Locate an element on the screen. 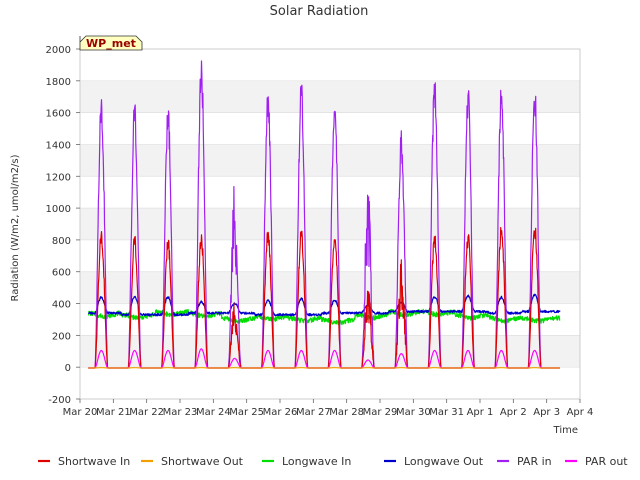  x-tick-label: Apr 4 is located at coordinates (580, 412).